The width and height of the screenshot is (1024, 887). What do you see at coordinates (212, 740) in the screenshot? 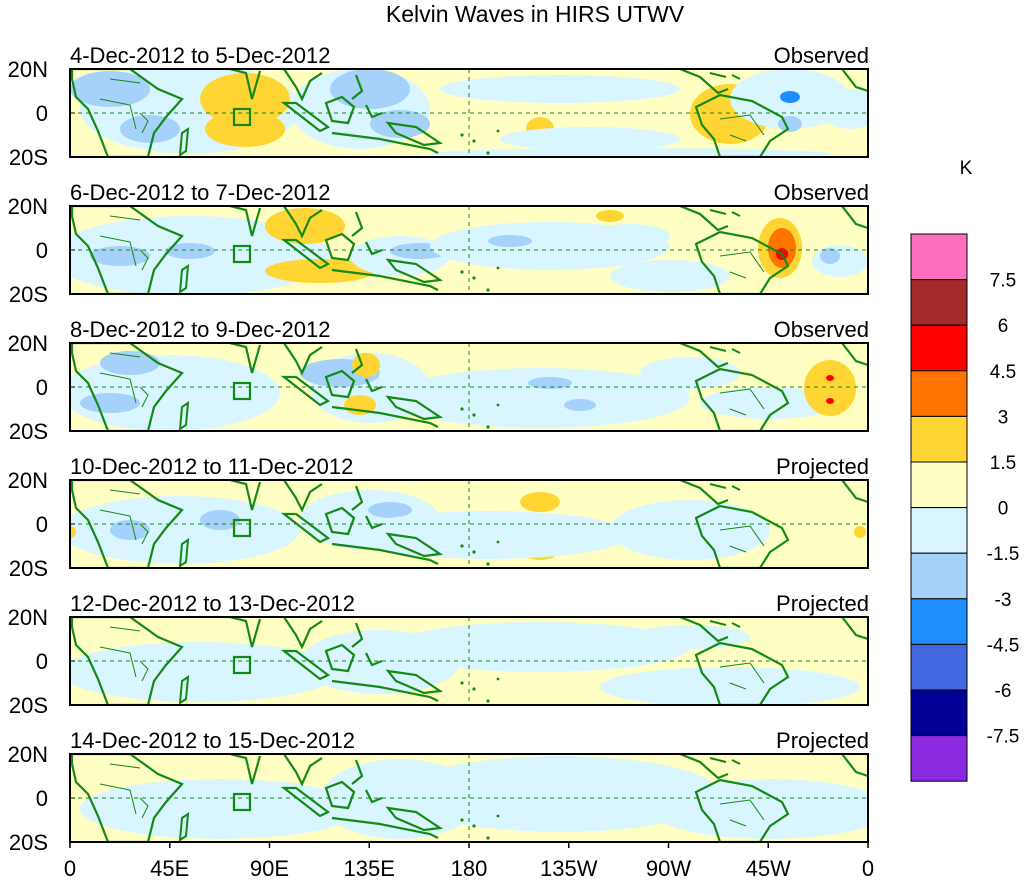
I see `panel-date-range: 14-Dec-2012 to 15-Dec-2012` at bounding box center [212, 740].